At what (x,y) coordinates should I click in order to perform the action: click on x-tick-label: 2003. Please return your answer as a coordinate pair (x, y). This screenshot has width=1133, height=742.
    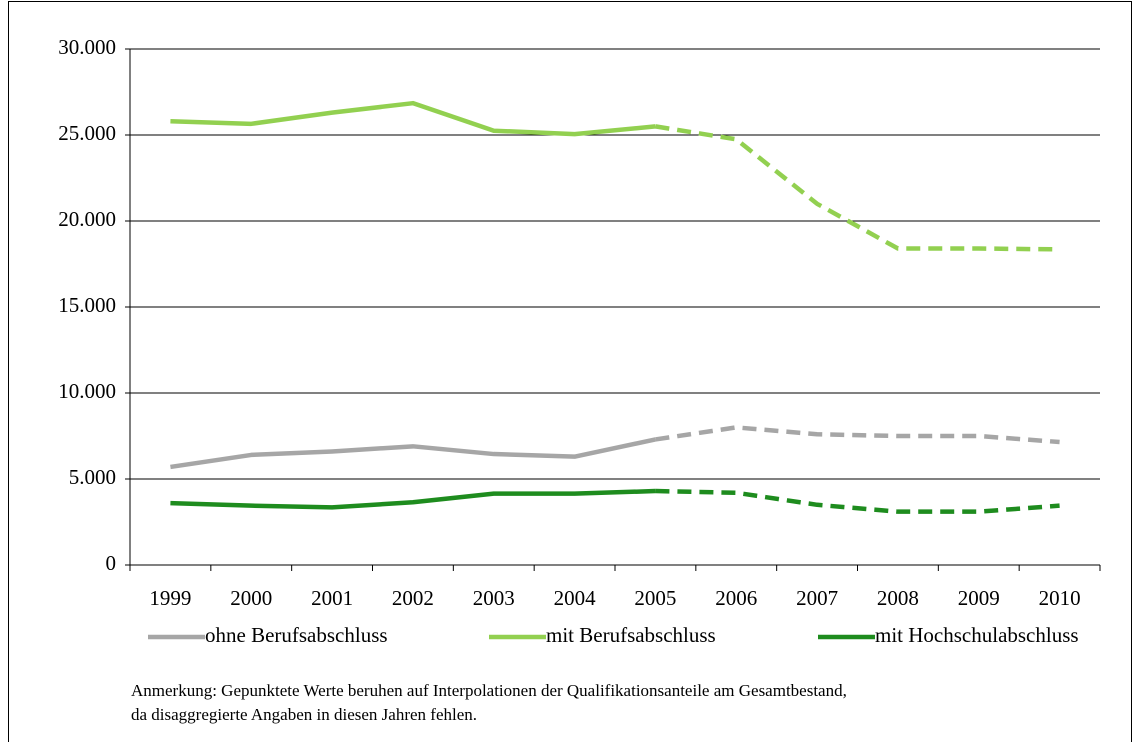
    Looking at the image, I should click on (494, 598).